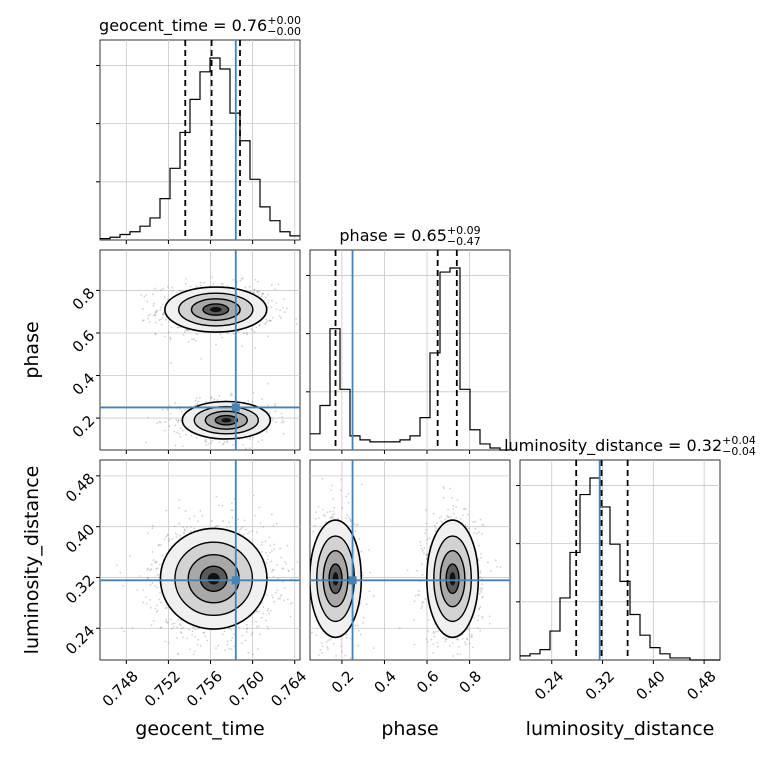 This screenshot has width=760, height=760. Describe the element at coordinates (199, 729) in the screenshot. I see `x-axis-label-geocent_time: geocent_time` at that location.